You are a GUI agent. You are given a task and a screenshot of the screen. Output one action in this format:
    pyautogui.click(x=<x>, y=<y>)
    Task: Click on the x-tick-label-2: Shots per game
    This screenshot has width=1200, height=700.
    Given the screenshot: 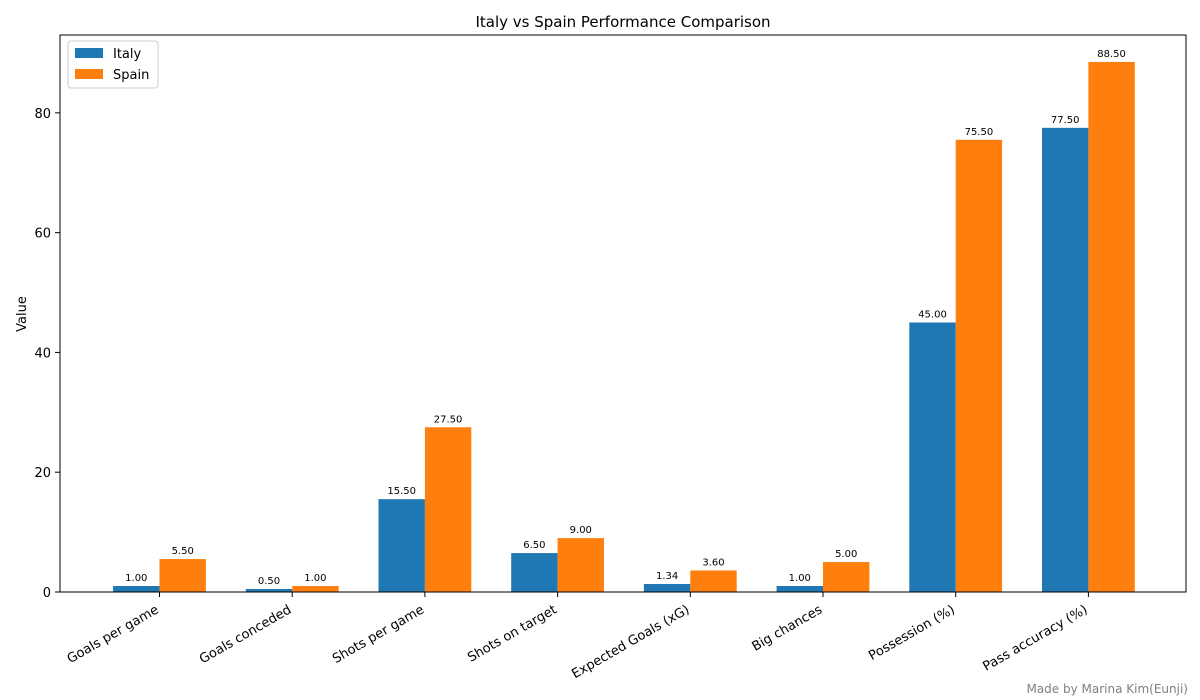 What is the action you would take?
    pyautogui.click(x=378, y=634)
    